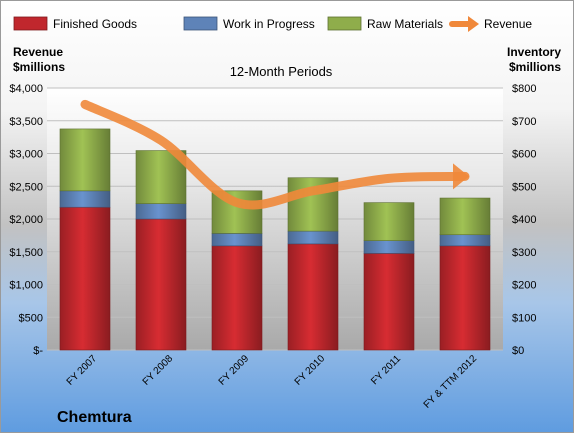  Describe the element at coordinates (95, 24) in the screenshot. I see `legend-label: Finished Goods` at that location.